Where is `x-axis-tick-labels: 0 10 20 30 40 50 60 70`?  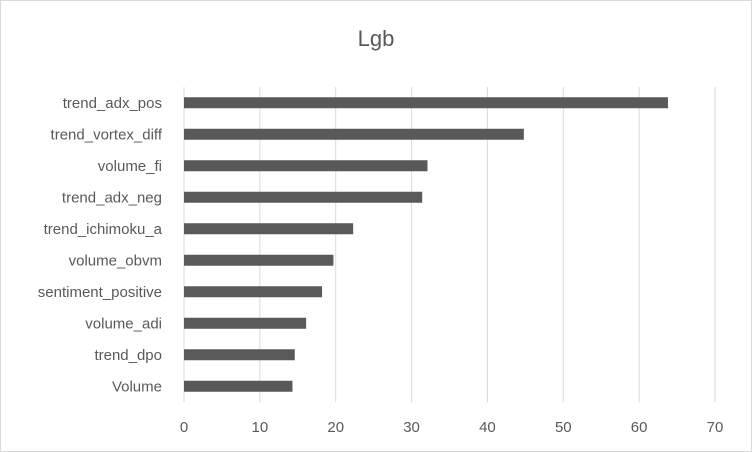 x-axis-tick-labels: 0 10 20 30 40 50 60 70 is located at coordinates (452, 427).